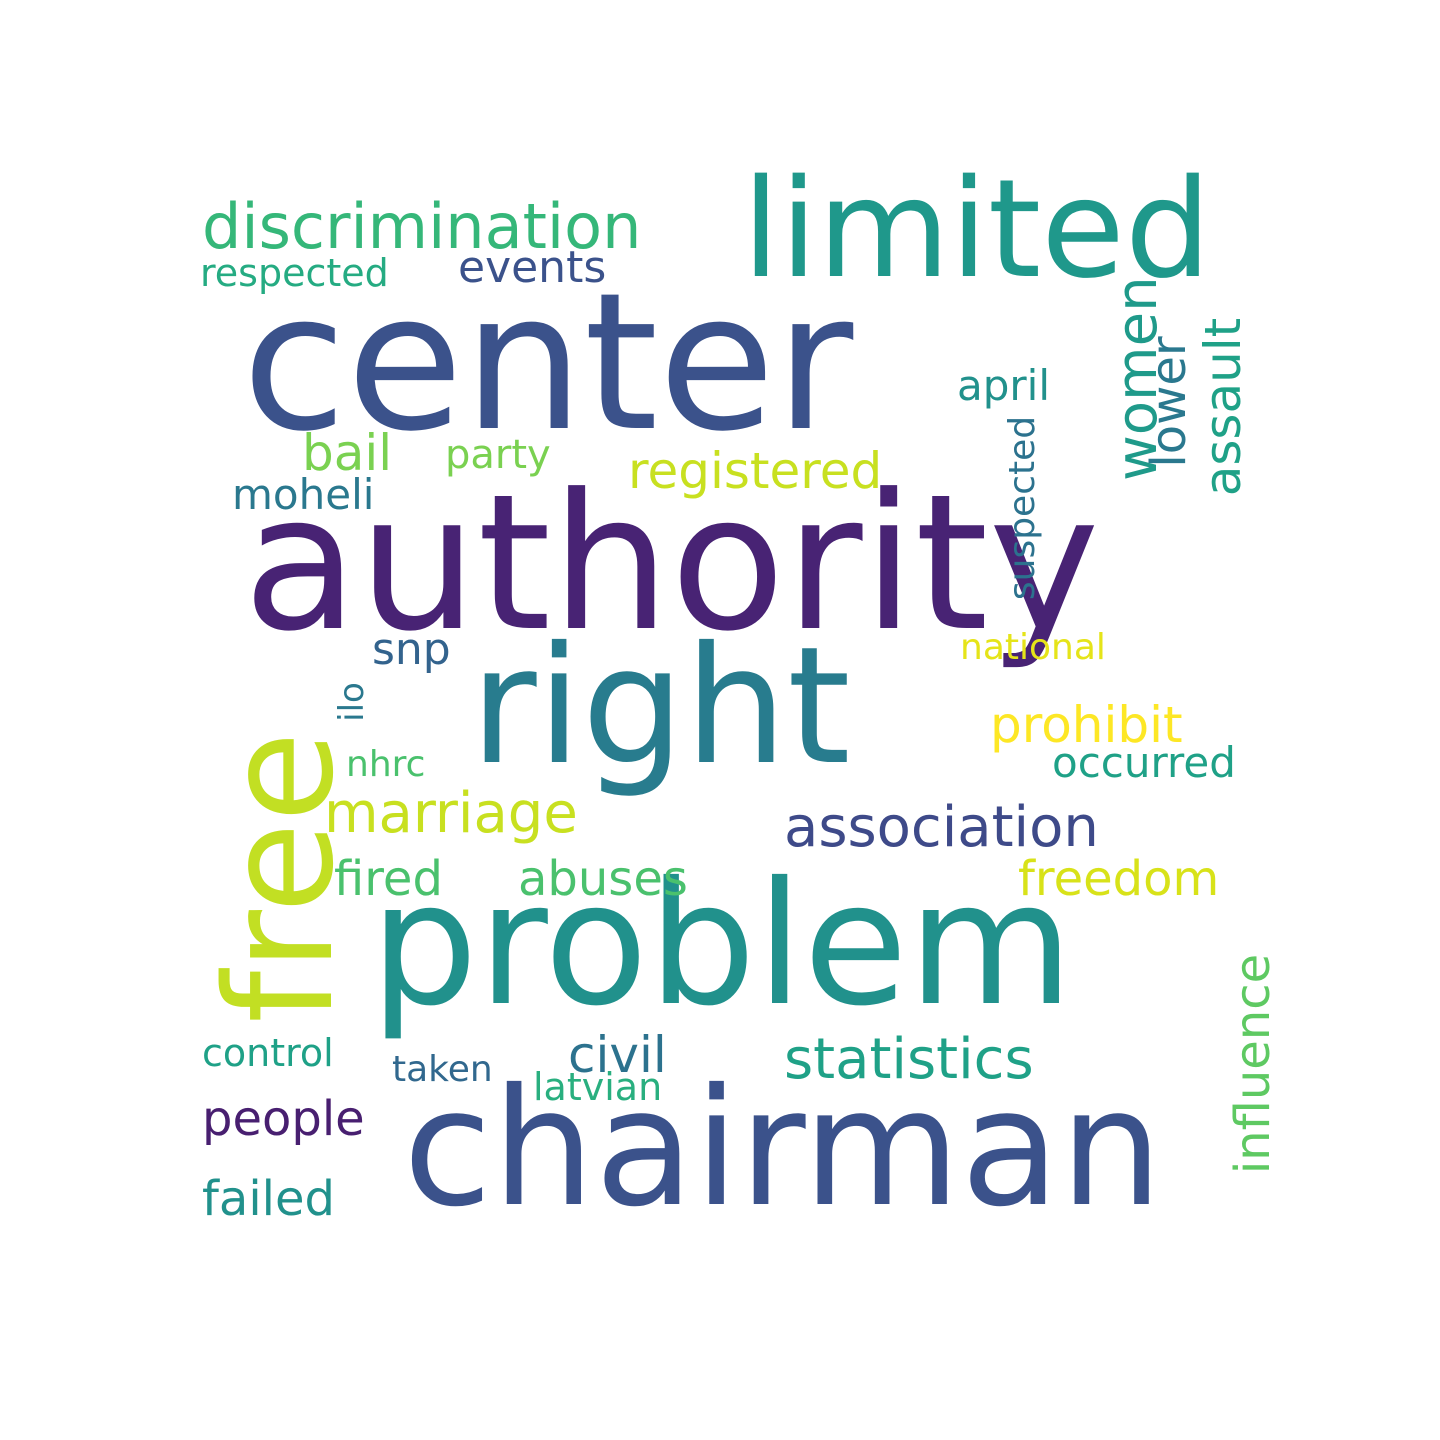  What do you see at coordinates (294, 273) in the screenshot?
I see `word-respected: respected` at bounding box center [294, 273].